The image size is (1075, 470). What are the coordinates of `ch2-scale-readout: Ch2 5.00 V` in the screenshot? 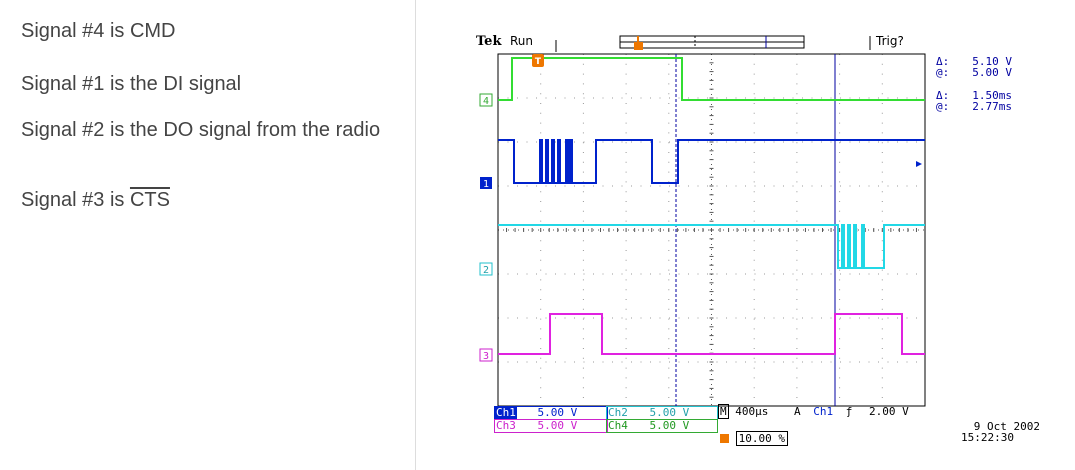 It's located at (662, 413).